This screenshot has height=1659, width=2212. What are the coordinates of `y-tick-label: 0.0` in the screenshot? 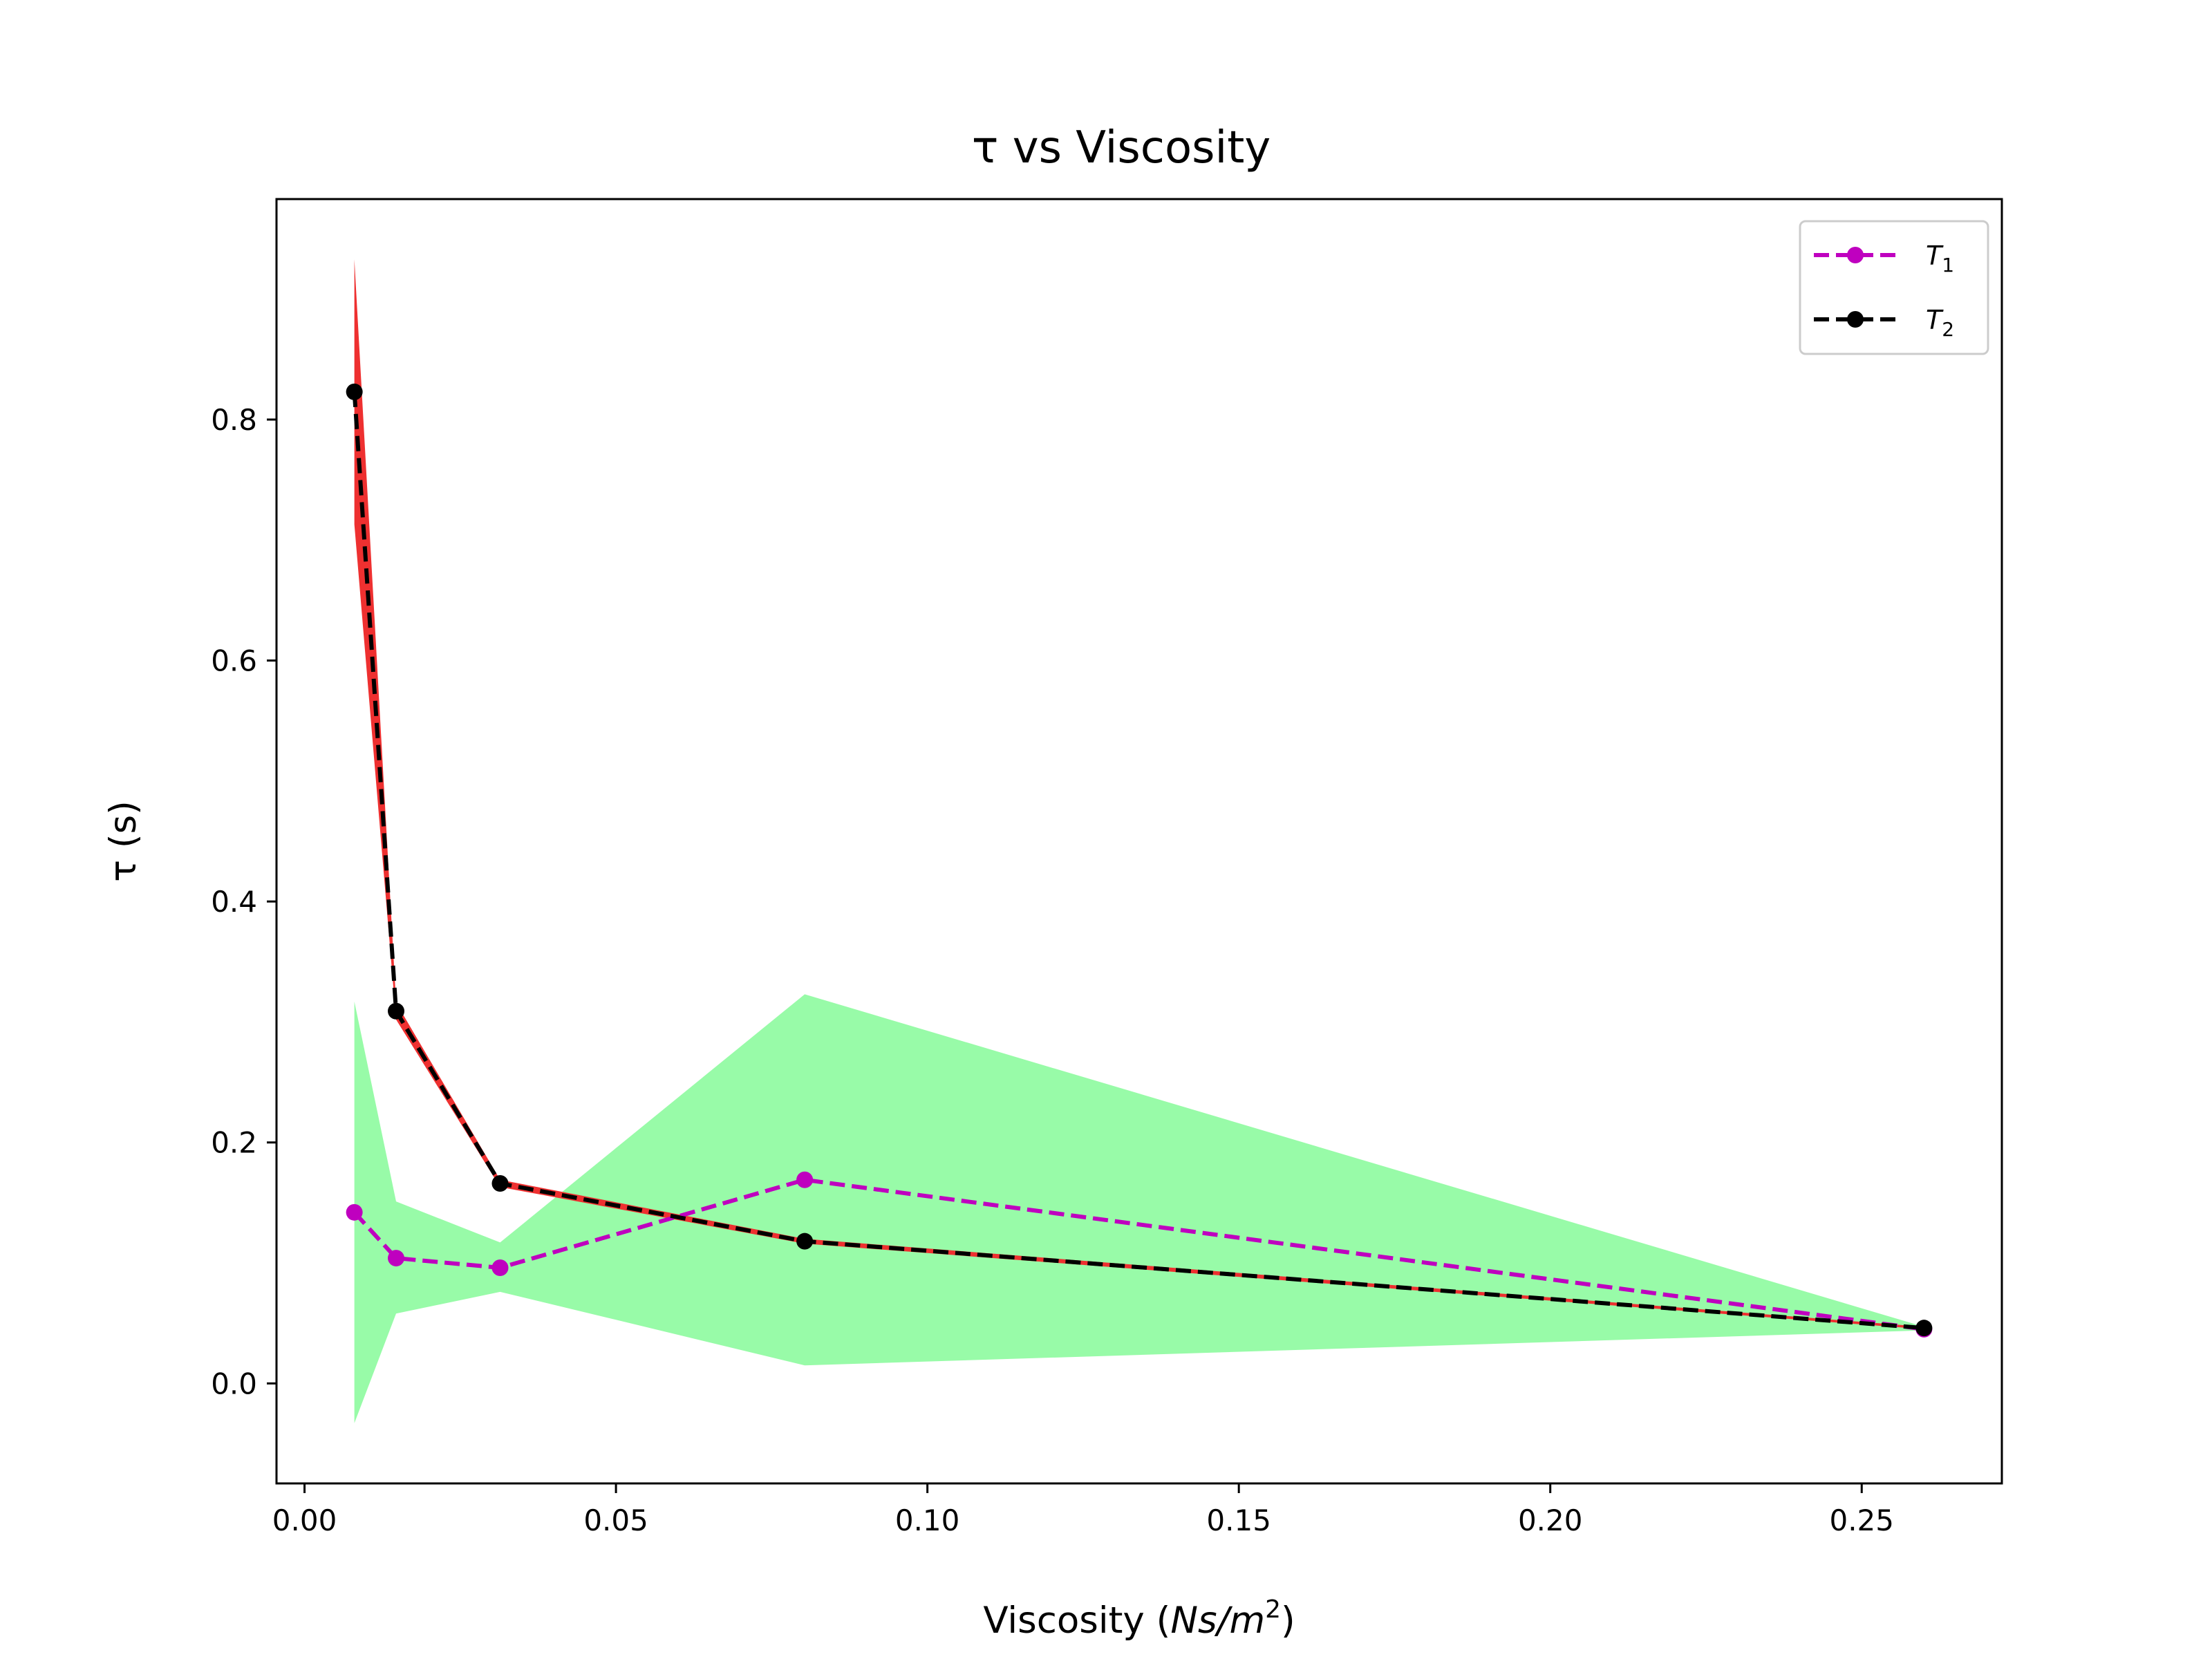 It's located at (234, 1384).